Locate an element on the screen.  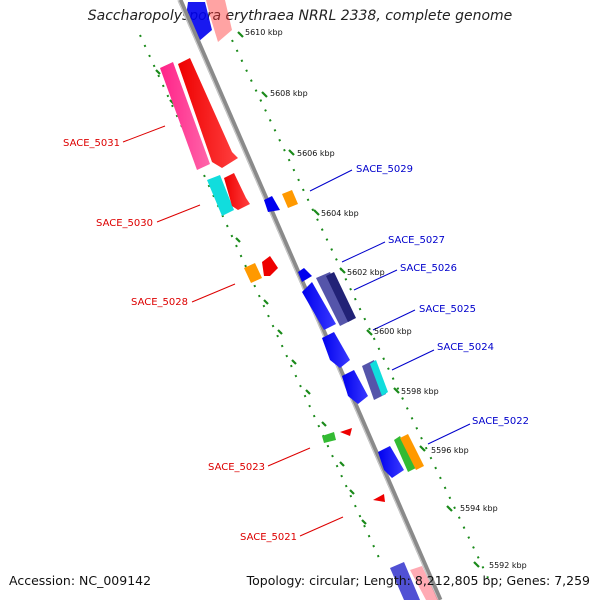
gene-label-sace5028: SACE_5028 is located at coordinates (159, 302).